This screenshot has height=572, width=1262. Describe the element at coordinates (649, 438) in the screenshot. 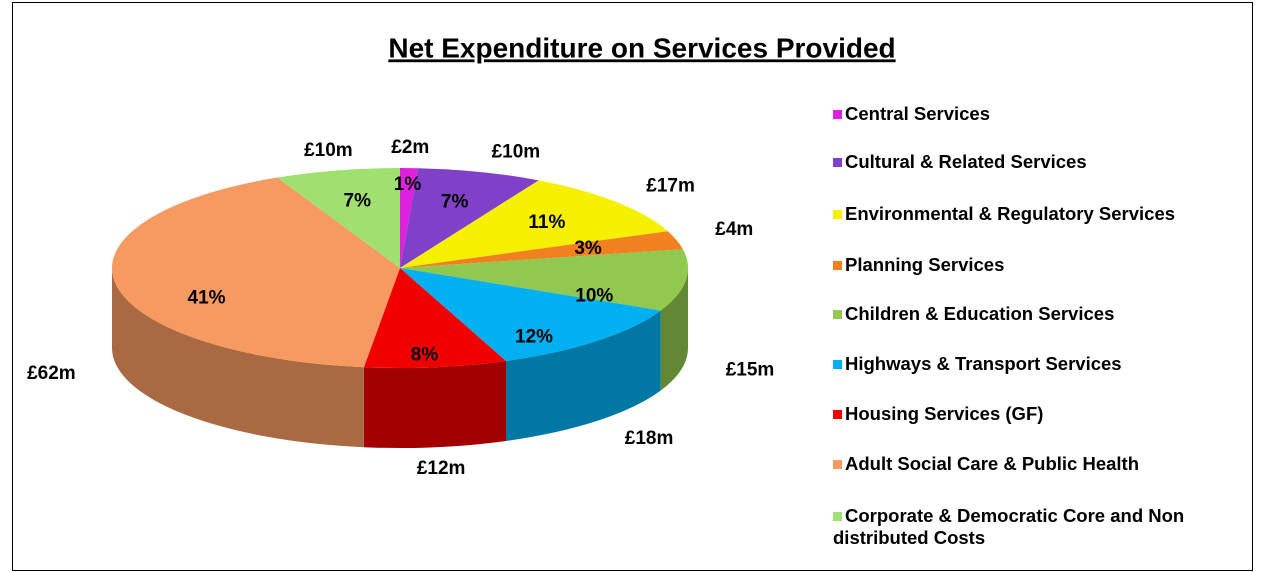

I see `amount-label: £18m` at that location.